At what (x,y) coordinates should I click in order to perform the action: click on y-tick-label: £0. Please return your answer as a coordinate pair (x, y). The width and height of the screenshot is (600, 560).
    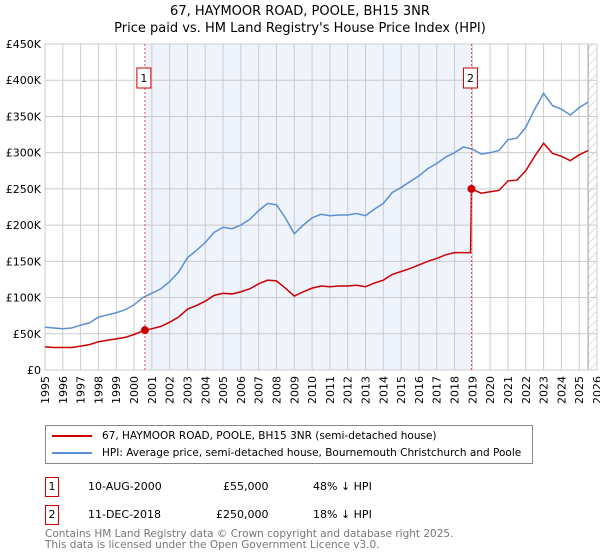
    Looking at the image, I should click on (34, 370).